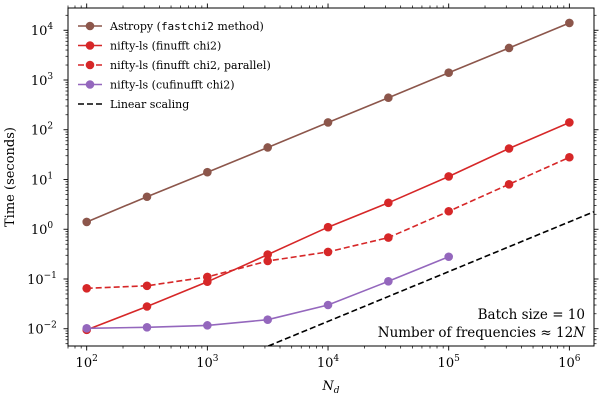  Describe the element at coordinates (482, 333) in the screenshot. I see `annotation-frequencies: Number of frequencies ≈ 12N` at that location.